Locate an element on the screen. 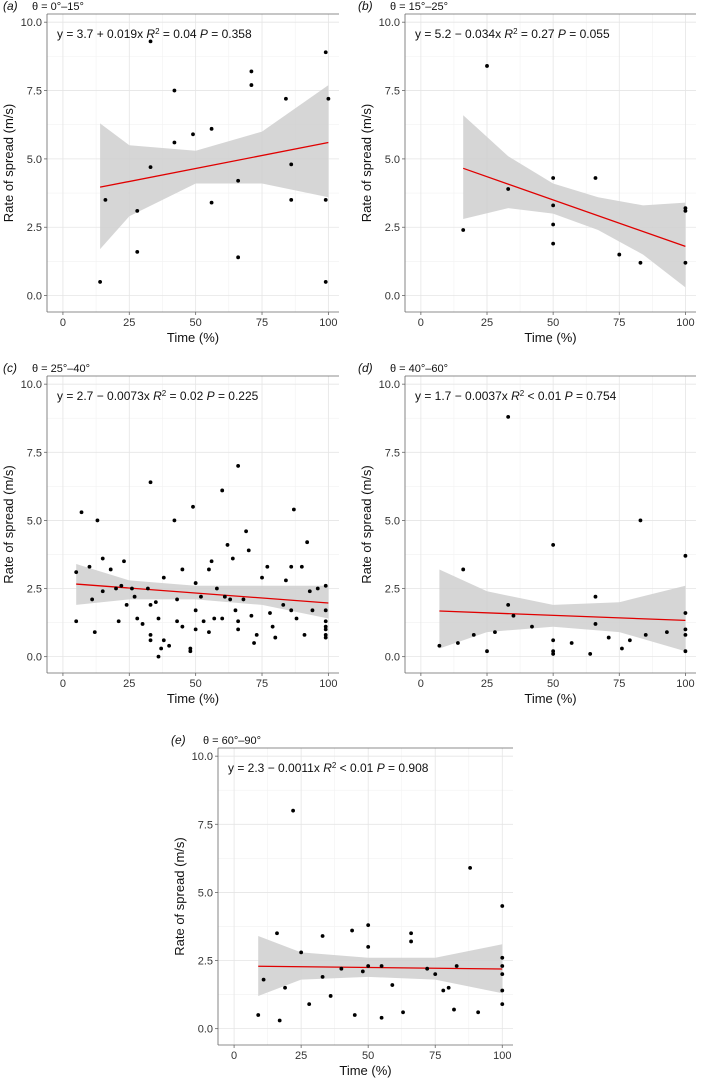 This screenshot has height=1085, width=701. x-tick-label: 50 is located at coordinates (196, 684).